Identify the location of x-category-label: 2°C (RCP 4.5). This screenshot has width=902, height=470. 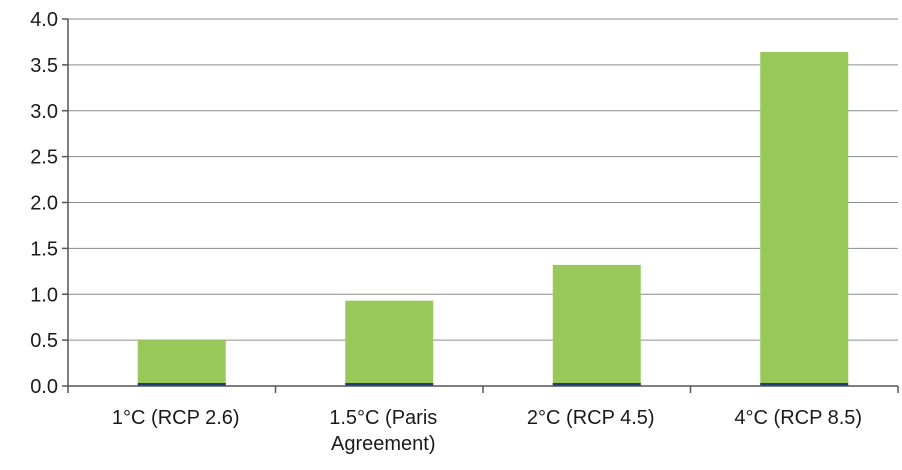
(591, 418).